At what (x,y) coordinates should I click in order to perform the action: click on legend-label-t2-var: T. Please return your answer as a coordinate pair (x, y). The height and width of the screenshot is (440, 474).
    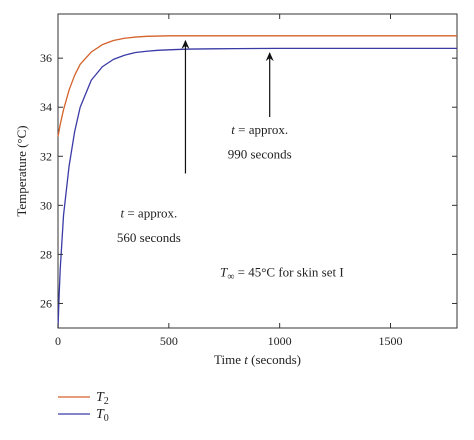
    Looking at the image, I should click on (100, 397).